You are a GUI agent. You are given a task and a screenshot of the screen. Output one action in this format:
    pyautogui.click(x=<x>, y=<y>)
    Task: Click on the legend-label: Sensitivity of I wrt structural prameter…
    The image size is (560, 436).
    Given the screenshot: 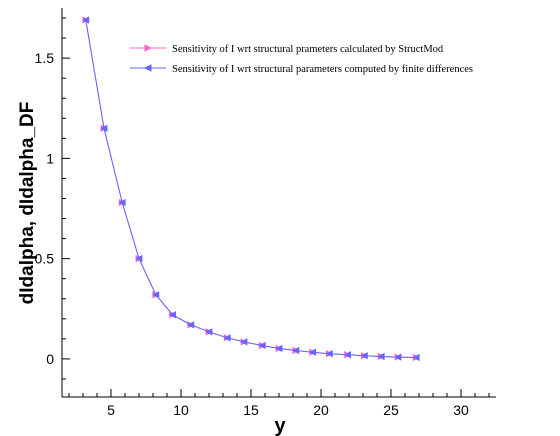 What is the action you would take?
    pyautogui.click(x=308, y=49)
    